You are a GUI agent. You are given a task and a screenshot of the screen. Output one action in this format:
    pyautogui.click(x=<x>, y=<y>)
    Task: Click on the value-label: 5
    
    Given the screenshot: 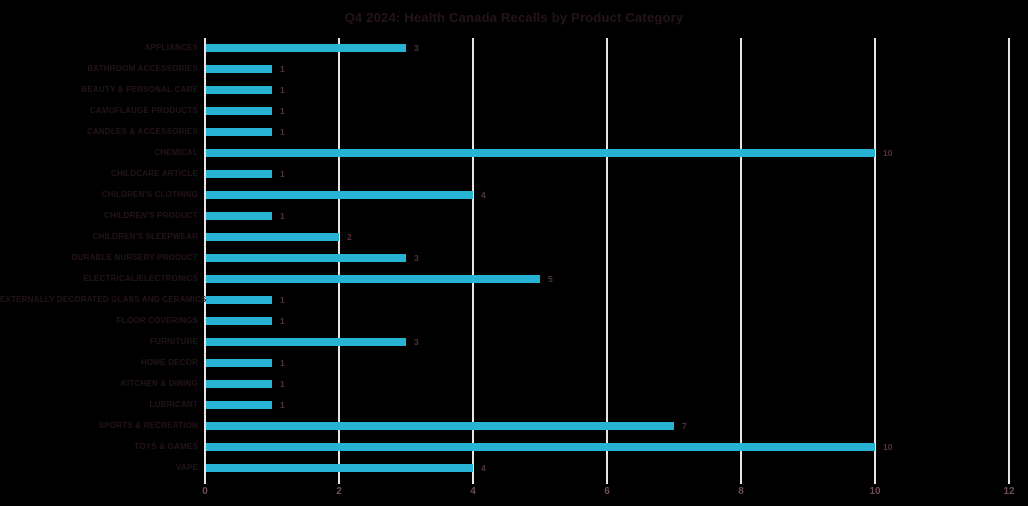 What is the action you would take?
    pyautogui.click(x=550, y=279)
    